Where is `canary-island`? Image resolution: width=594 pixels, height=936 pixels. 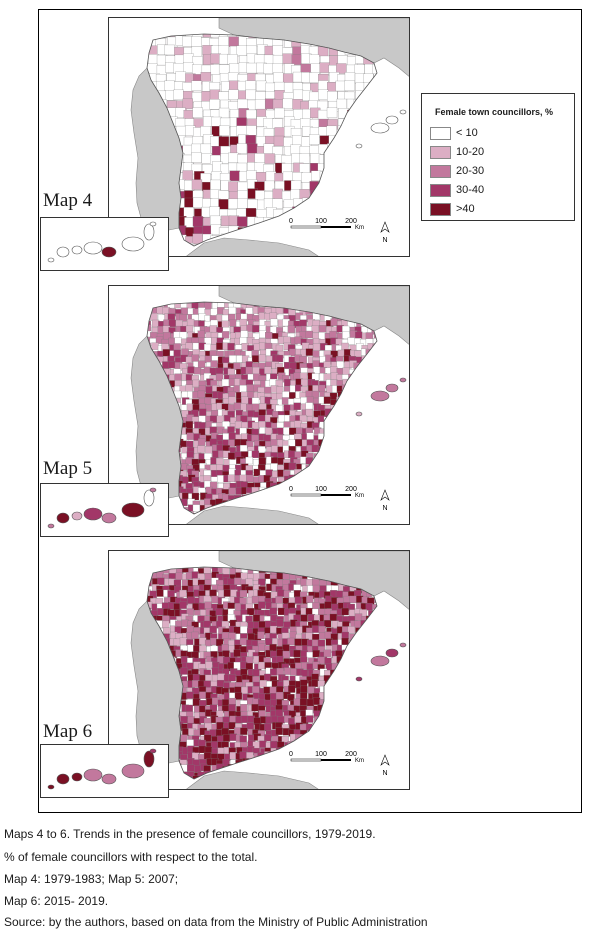 canary-island is located at coordinates (63, 252).